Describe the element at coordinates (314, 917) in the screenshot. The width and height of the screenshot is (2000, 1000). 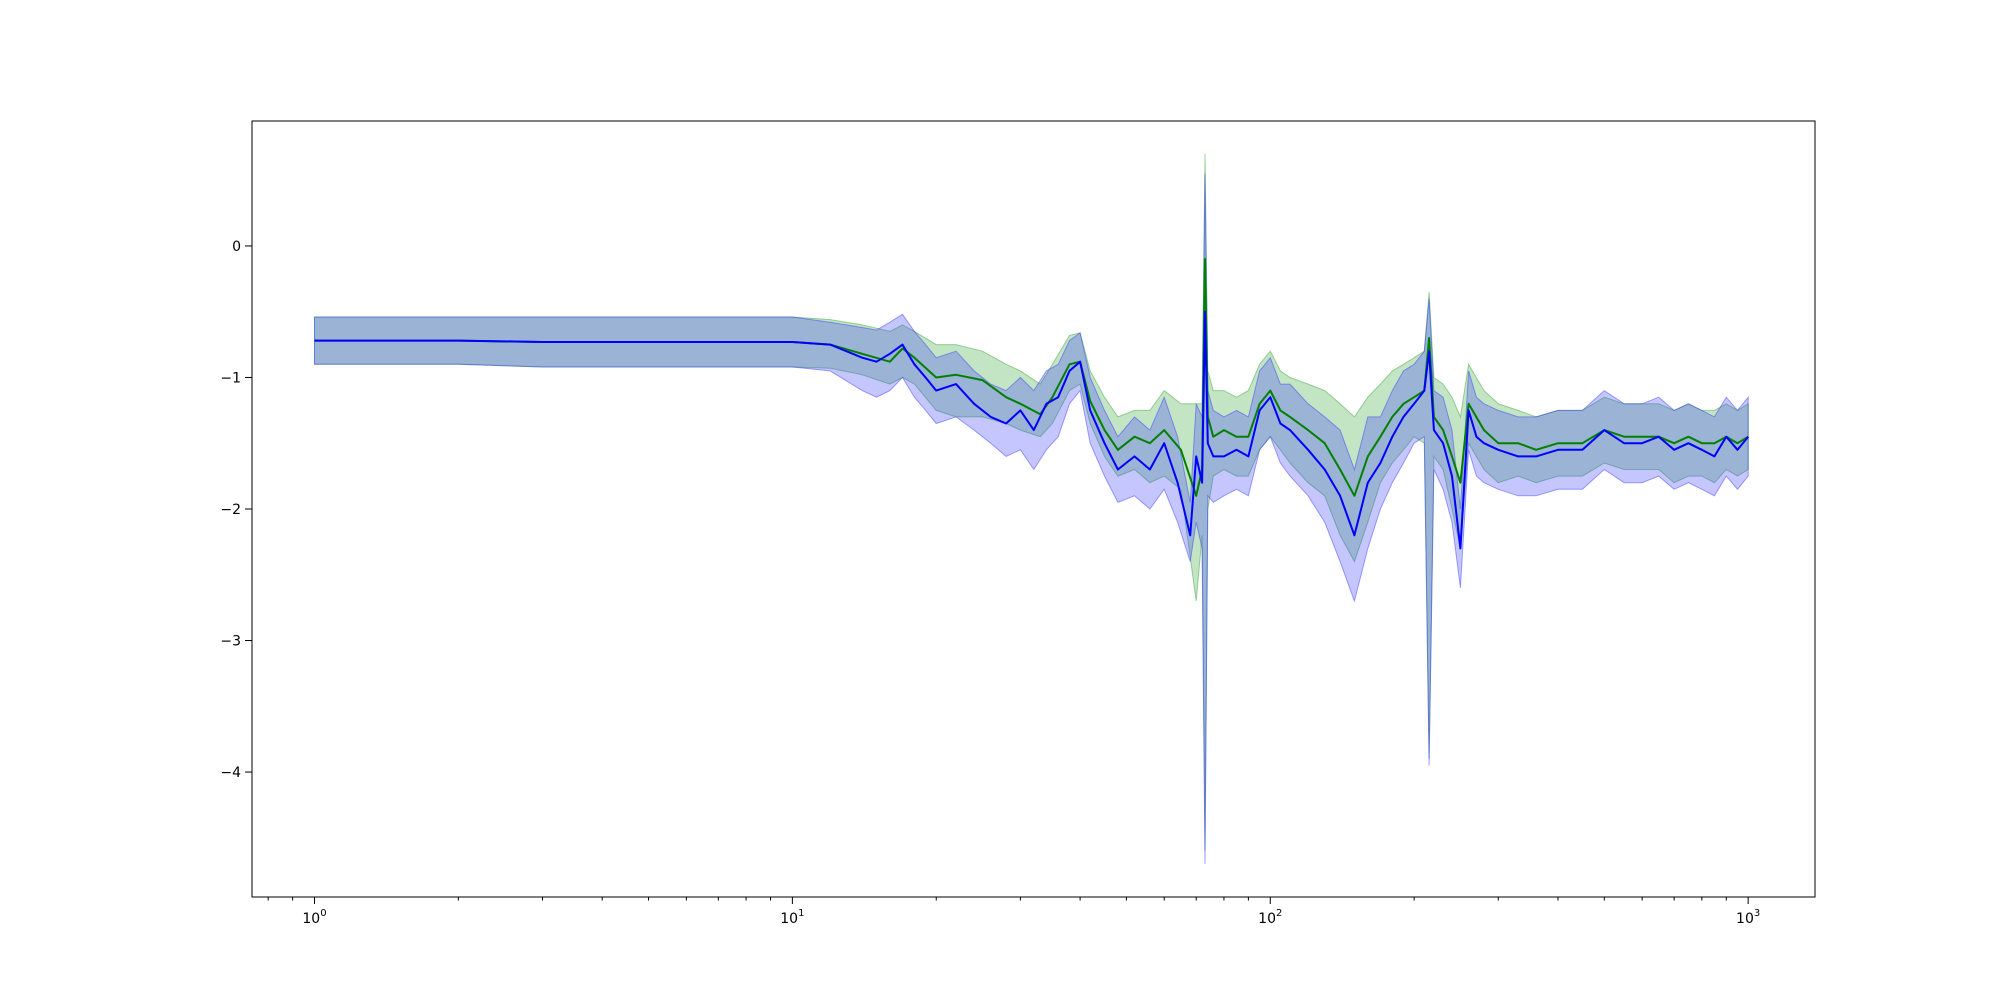
I see `x-tick-label: 10⁰` at that location.